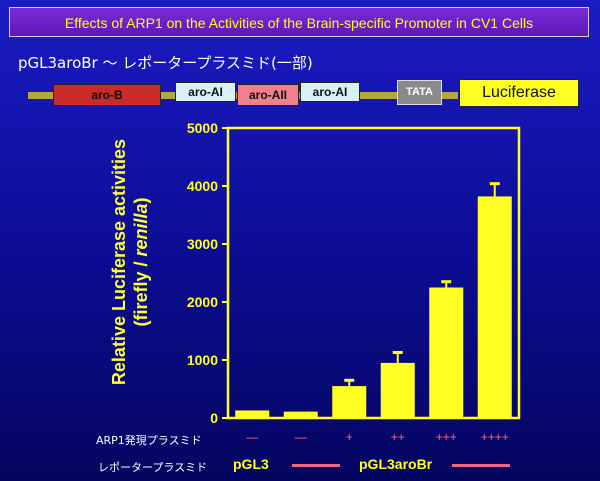  Describe the element at coordinates (330, 92) in the screenshot. I see `element-aro-ai-2: aro-AI` at that location.